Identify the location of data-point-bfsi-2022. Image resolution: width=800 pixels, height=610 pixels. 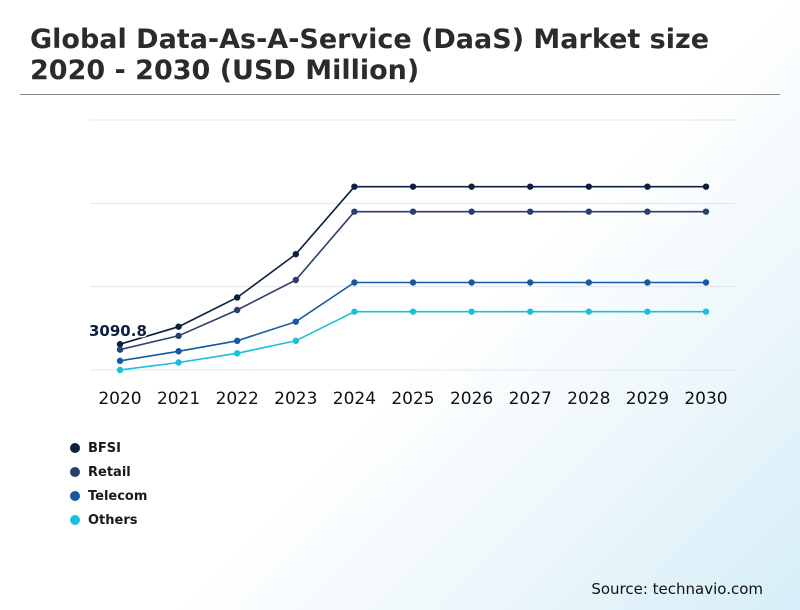
(237, 297).